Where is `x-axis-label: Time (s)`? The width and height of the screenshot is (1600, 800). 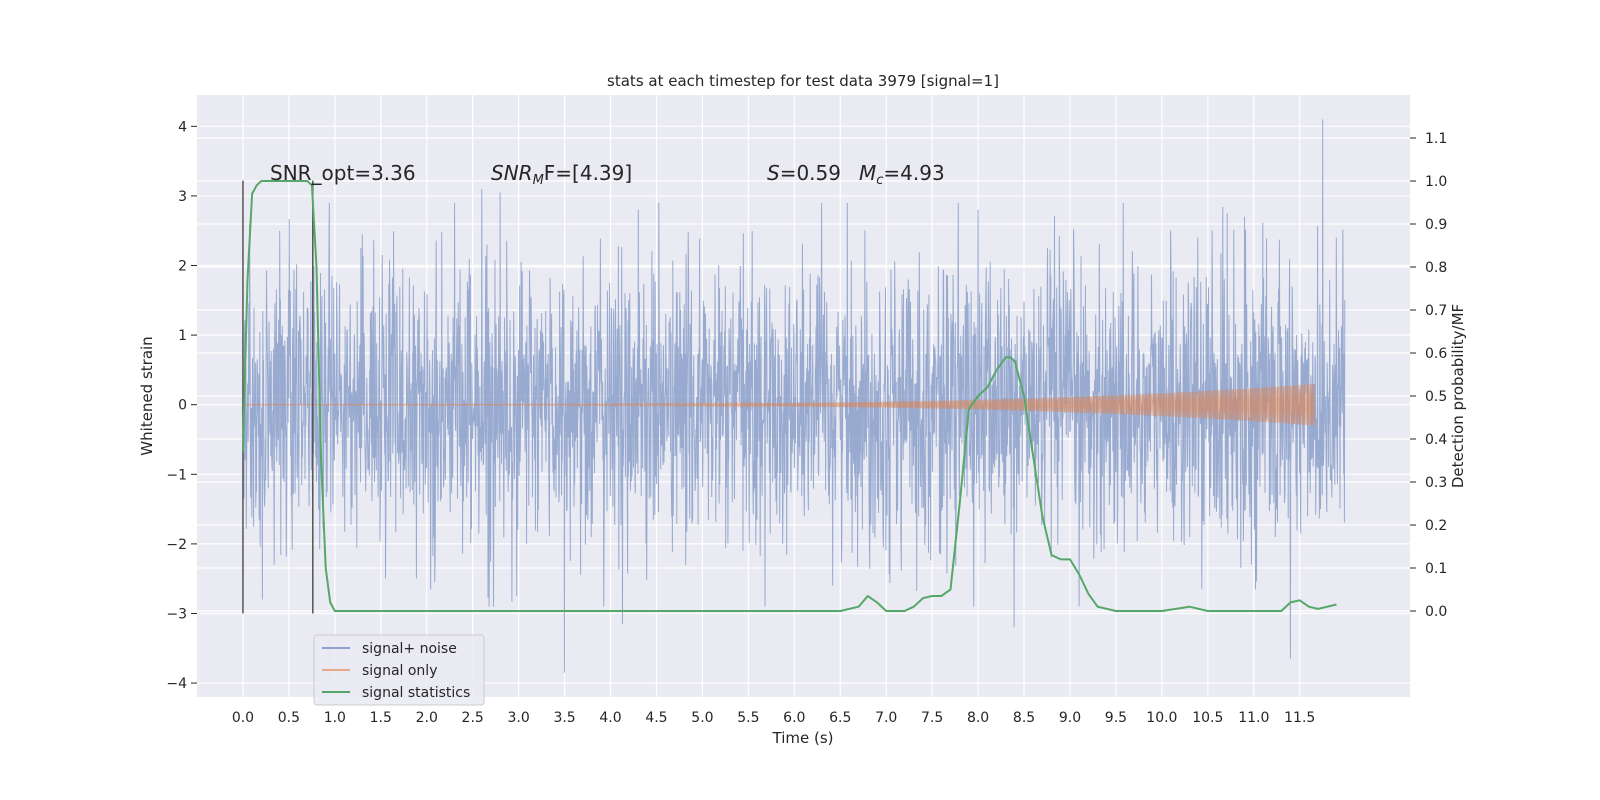
x-axis-label: Time (s) is located at coordinates (803, 738).